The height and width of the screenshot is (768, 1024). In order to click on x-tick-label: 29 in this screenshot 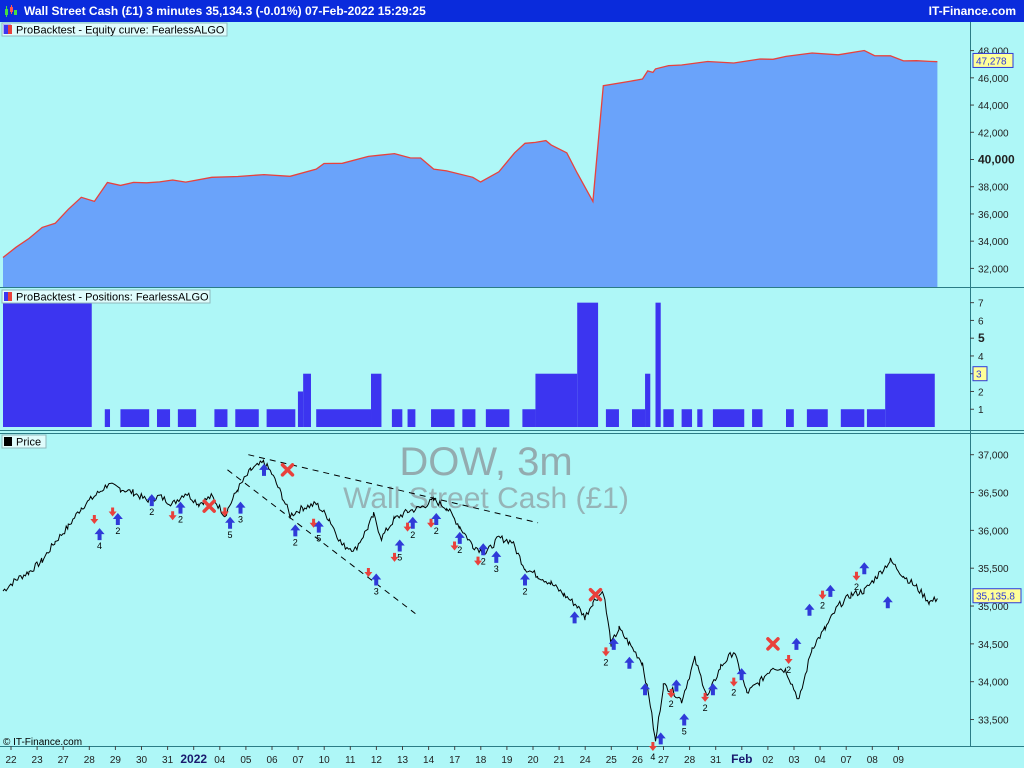, I will do `click(116, 760)`.